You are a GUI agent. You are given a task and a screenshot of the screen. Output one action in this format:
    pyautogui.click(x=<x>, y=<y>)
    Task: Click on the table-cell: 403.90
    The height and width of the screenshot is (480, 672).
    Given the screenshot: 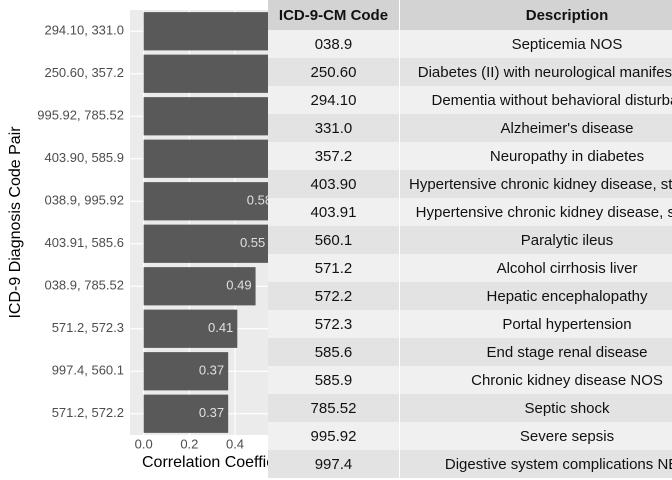 What is the action you would take?
    pyautogui.click(x=334, y=184)
    